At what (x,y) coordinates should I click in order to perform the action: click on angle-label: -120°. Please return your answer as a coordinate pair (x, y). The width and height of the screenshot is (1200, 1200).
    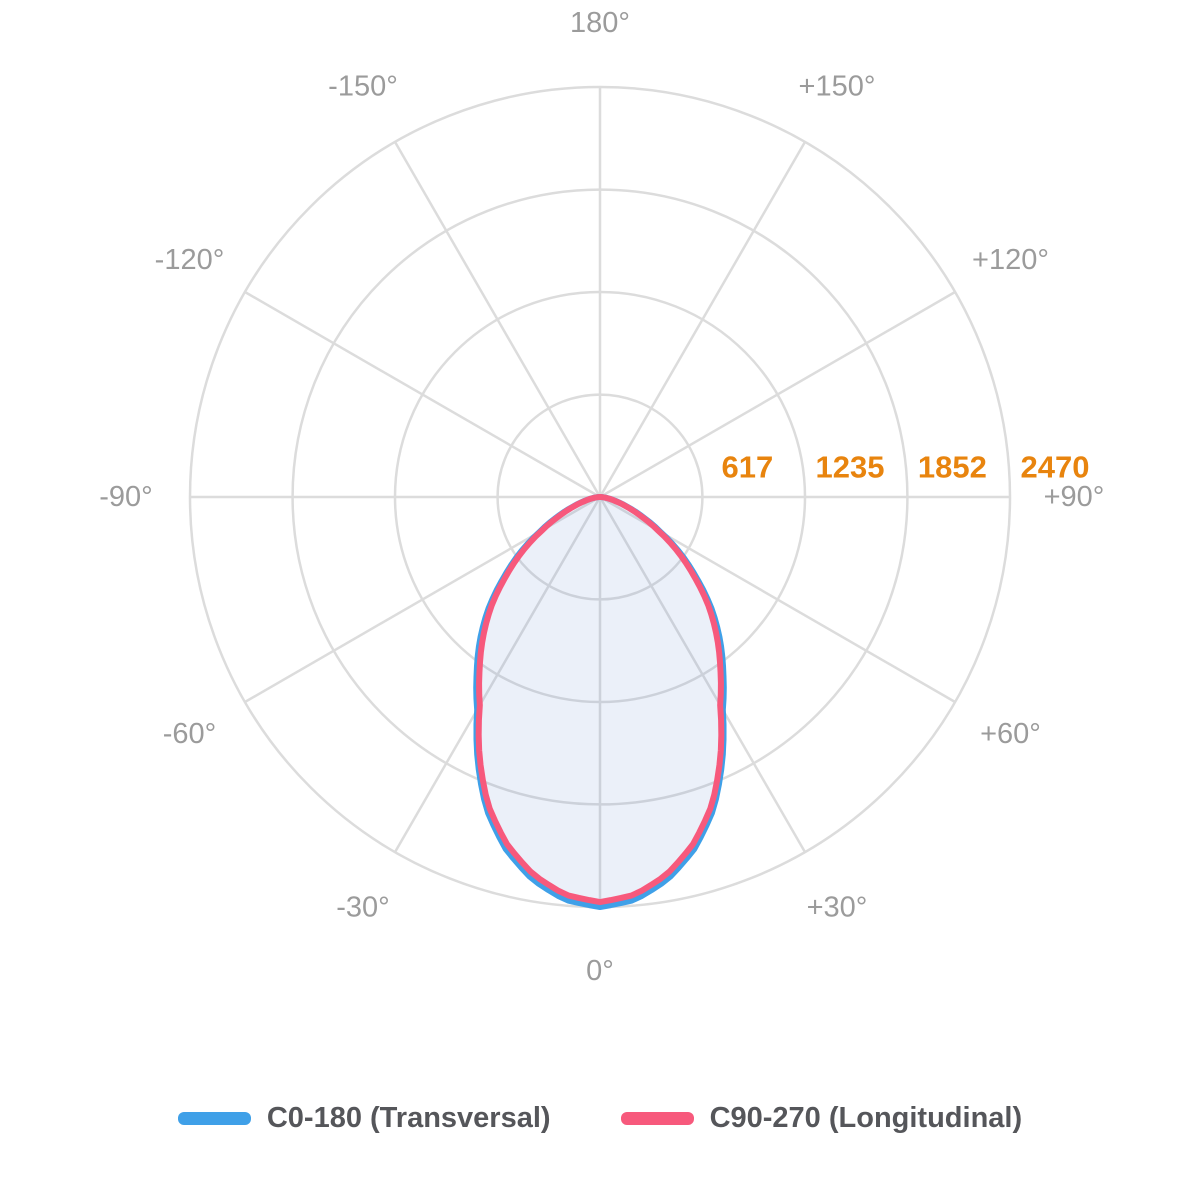
    Looking at the image, I should click on (190, 260).